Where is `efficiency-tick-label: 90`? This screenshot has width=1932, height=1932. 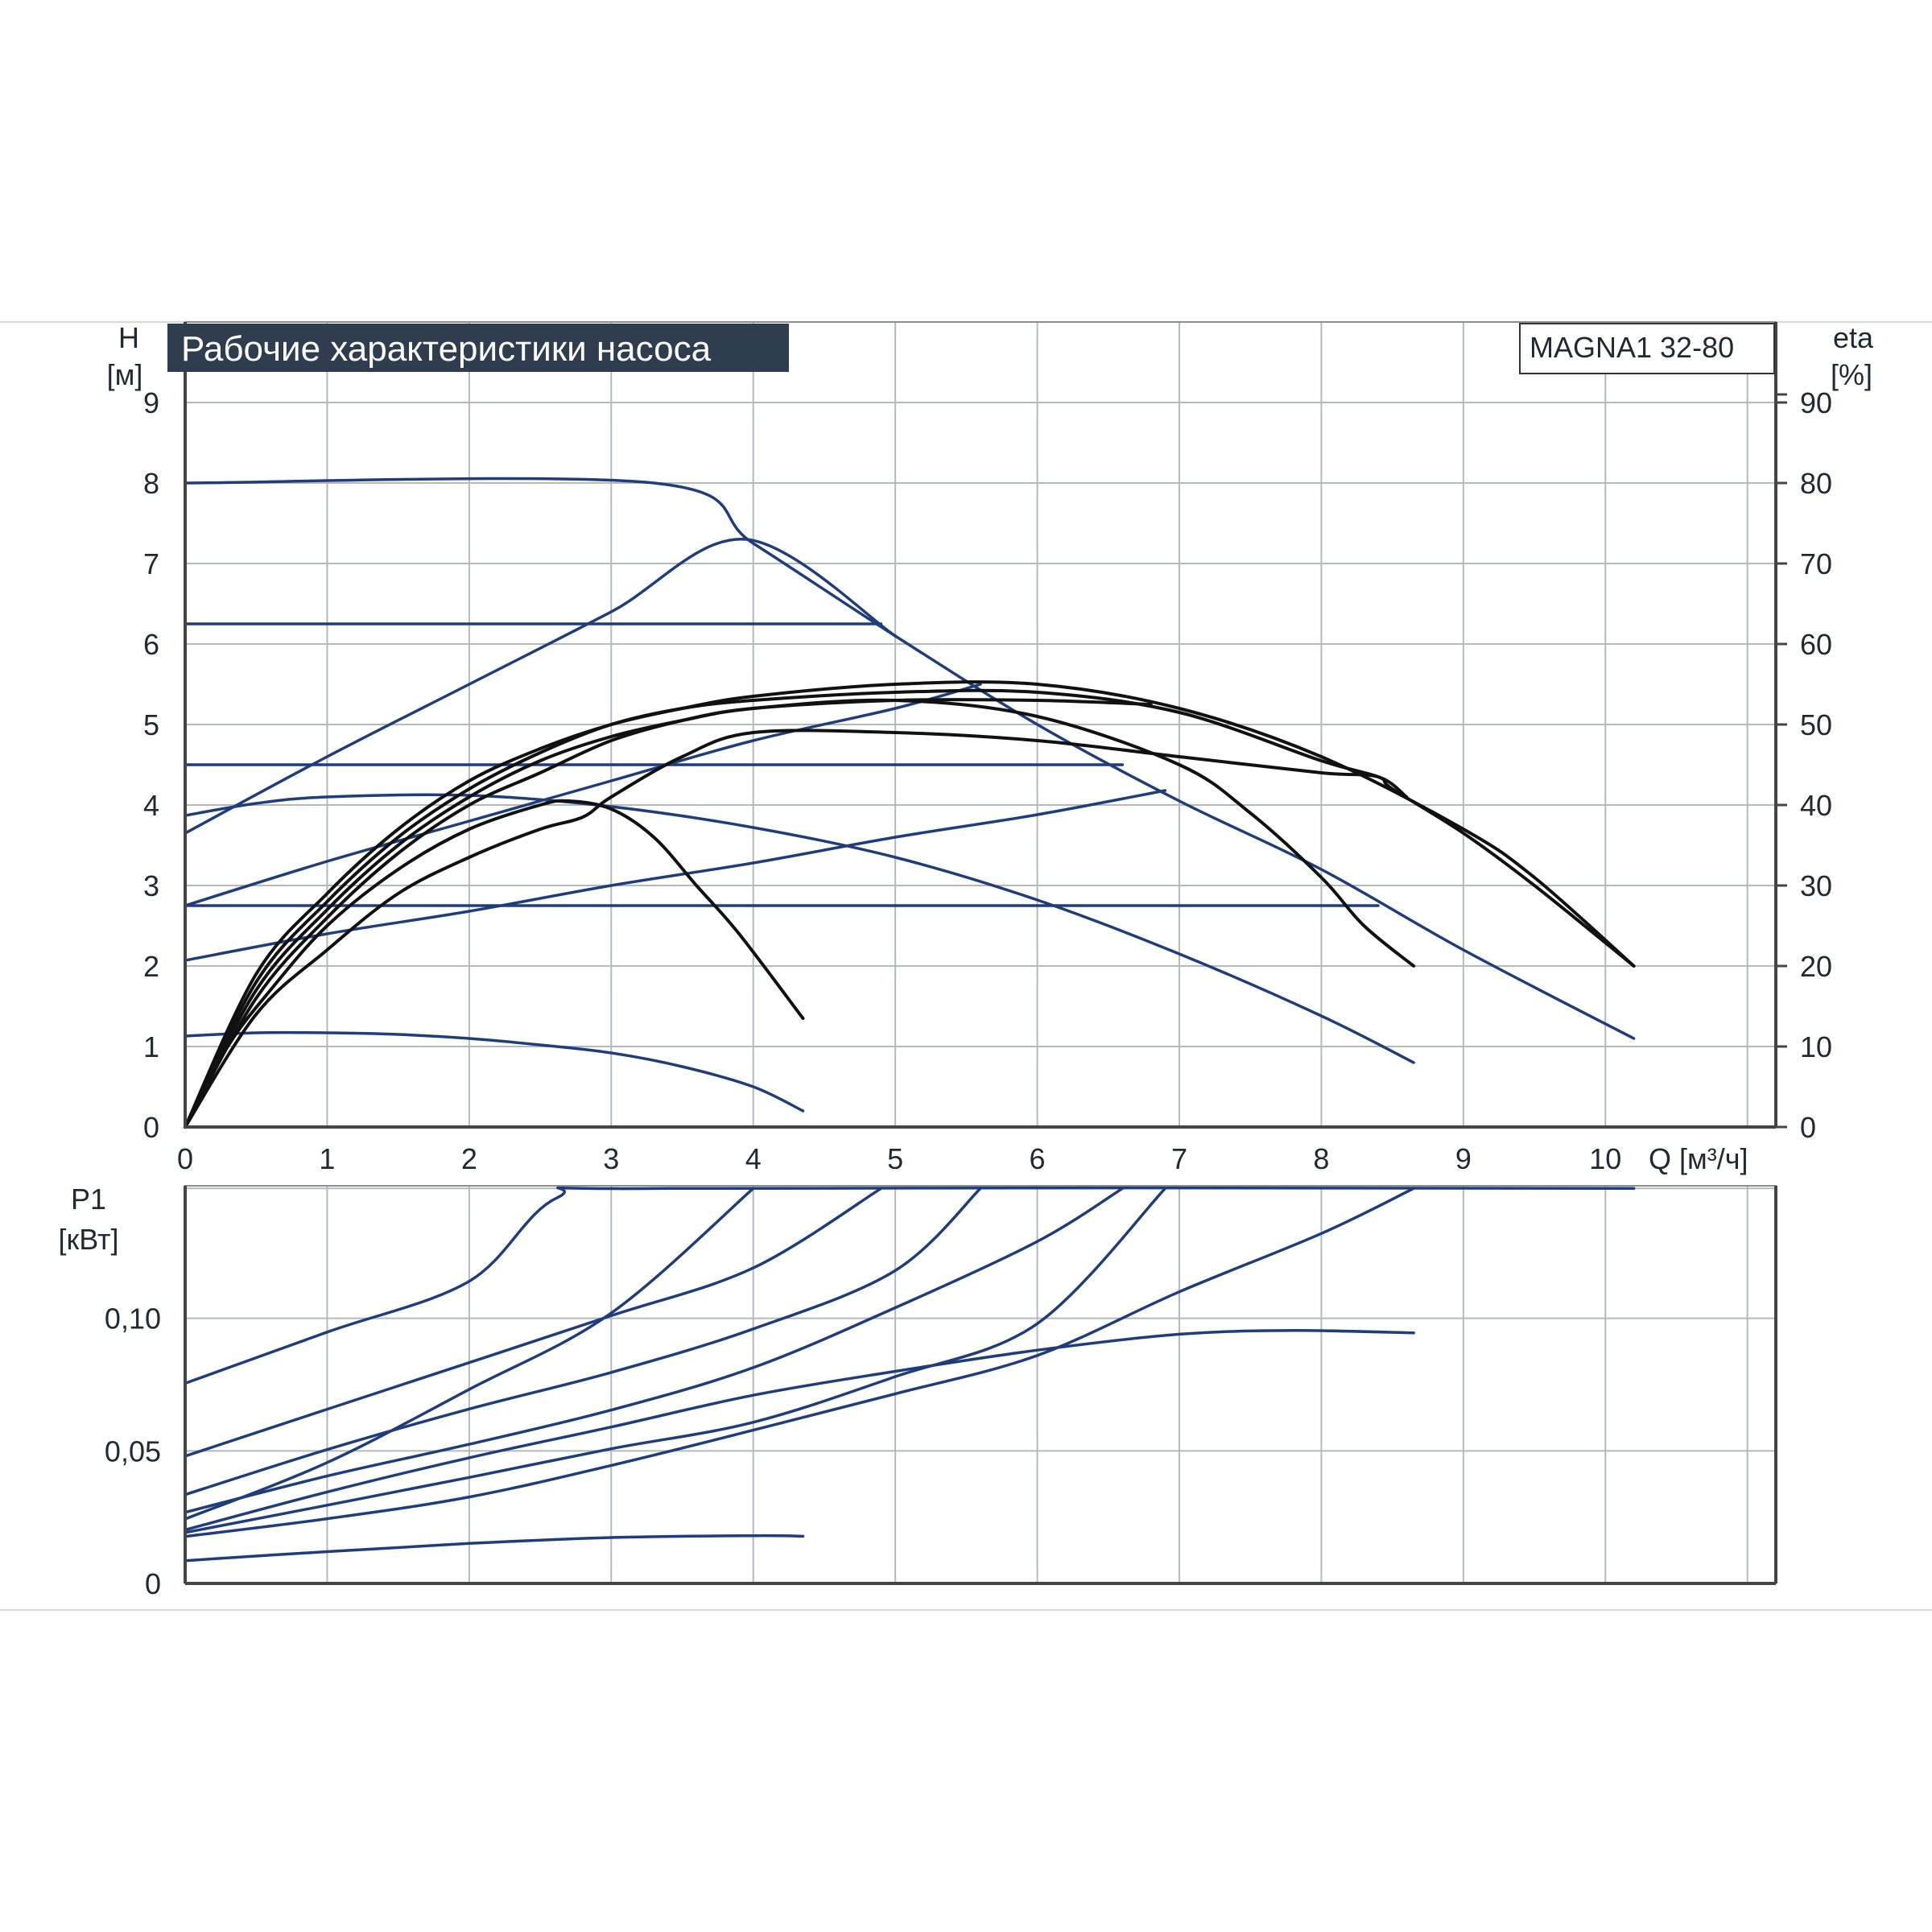 efficiency-tick-label: 90 is located at coordinates (1816, 402).